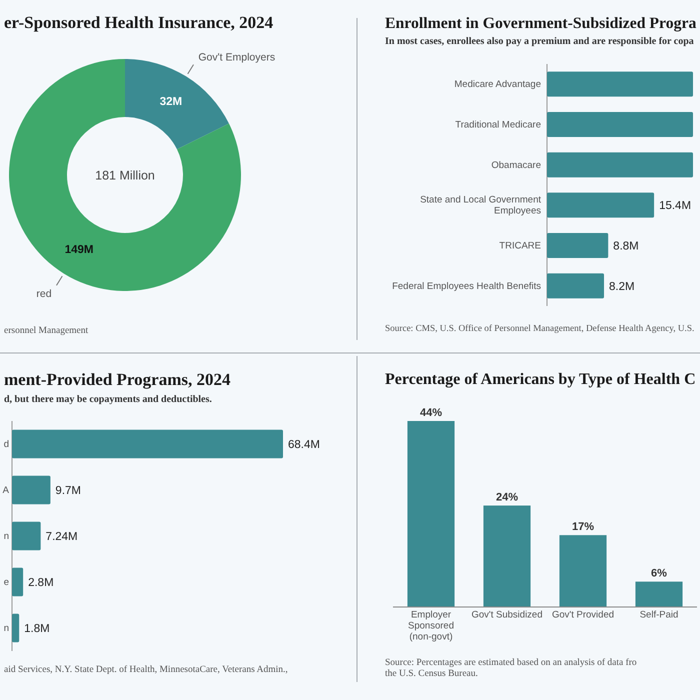  I want to click on data-label: 8.8M, so click(626, 246).